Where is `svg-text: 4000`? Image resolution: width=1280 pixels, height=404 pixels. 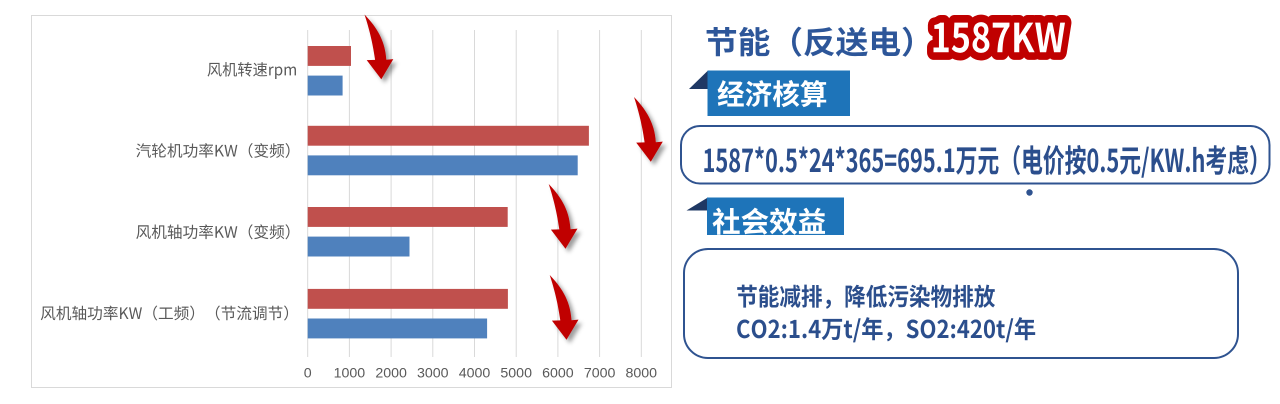
svg-text: 4000 is located at coordinates (475, 374).